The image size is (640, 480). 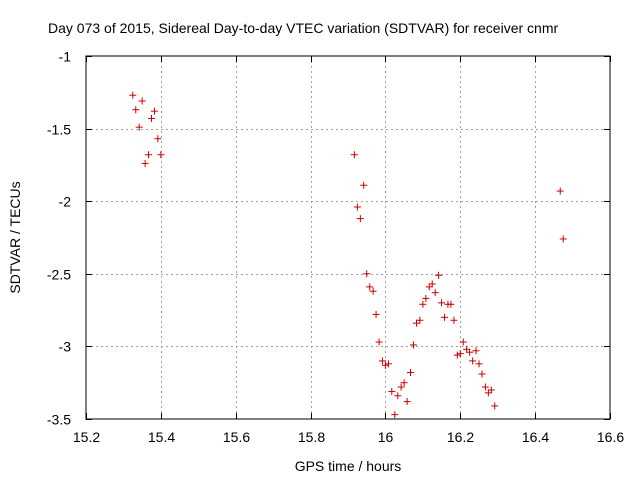 What do you see at coordinates (161, 437) in the screenshot?
I see `x-tick-label: 15.4` at bounding box center [161, 437].